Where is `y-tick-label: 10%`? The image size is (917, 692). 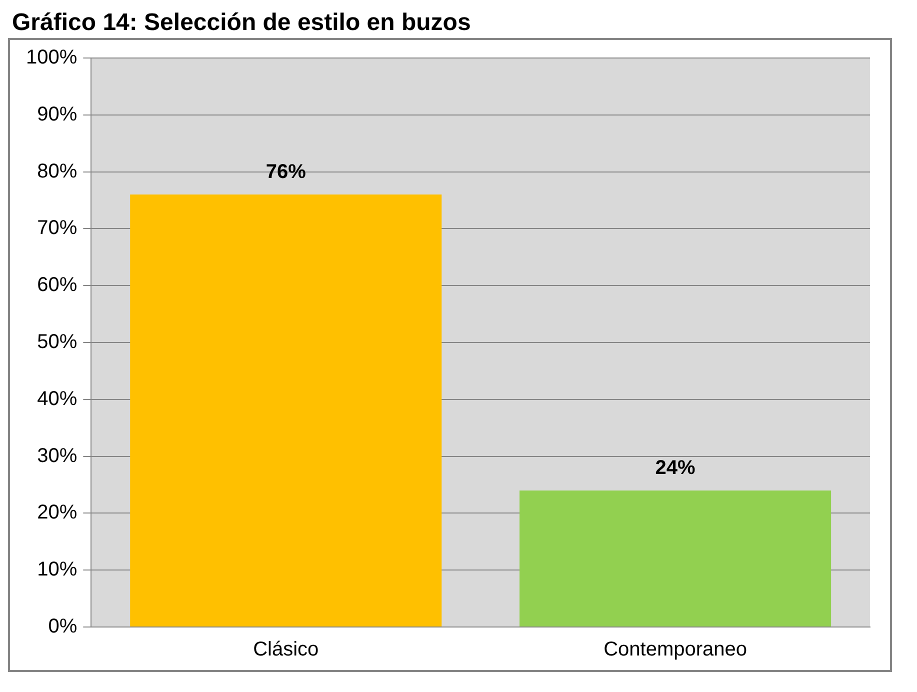
y-tick-label: 10% is located at coordinates (57, 569).